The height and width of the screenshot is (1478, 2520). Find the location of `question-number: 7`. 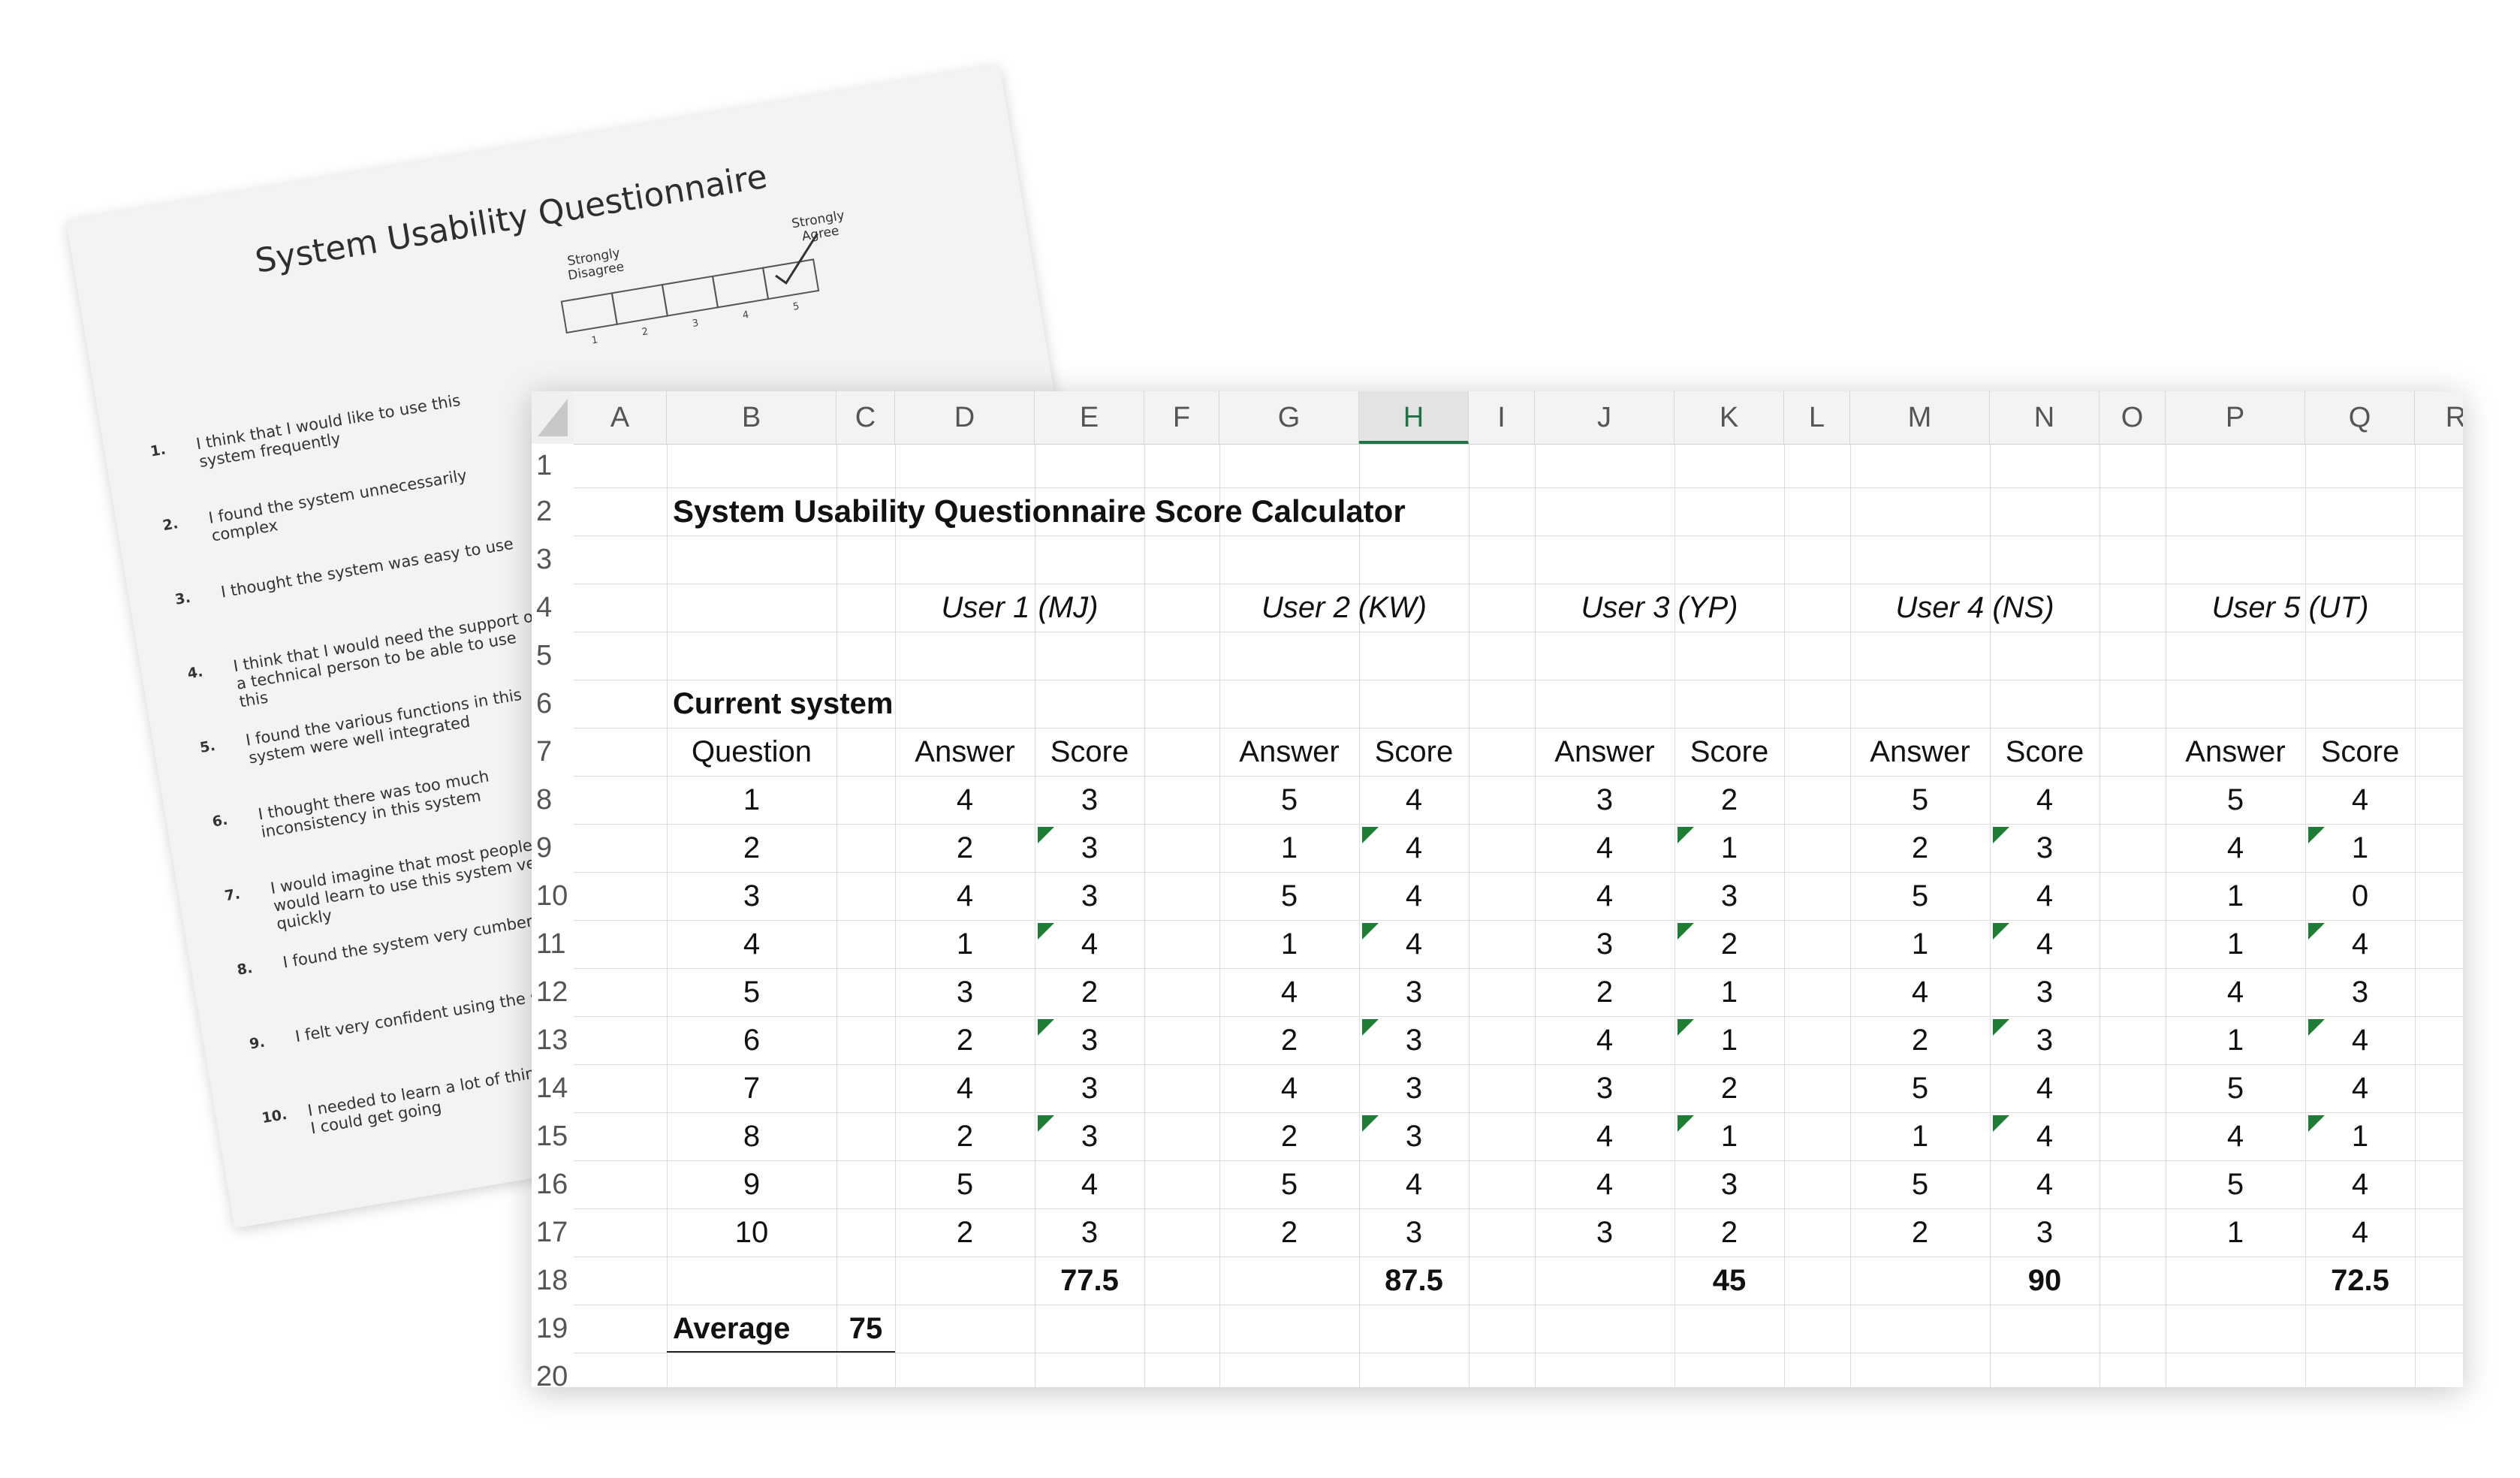

question-number: 7 is located at coordinates (752, 1088).